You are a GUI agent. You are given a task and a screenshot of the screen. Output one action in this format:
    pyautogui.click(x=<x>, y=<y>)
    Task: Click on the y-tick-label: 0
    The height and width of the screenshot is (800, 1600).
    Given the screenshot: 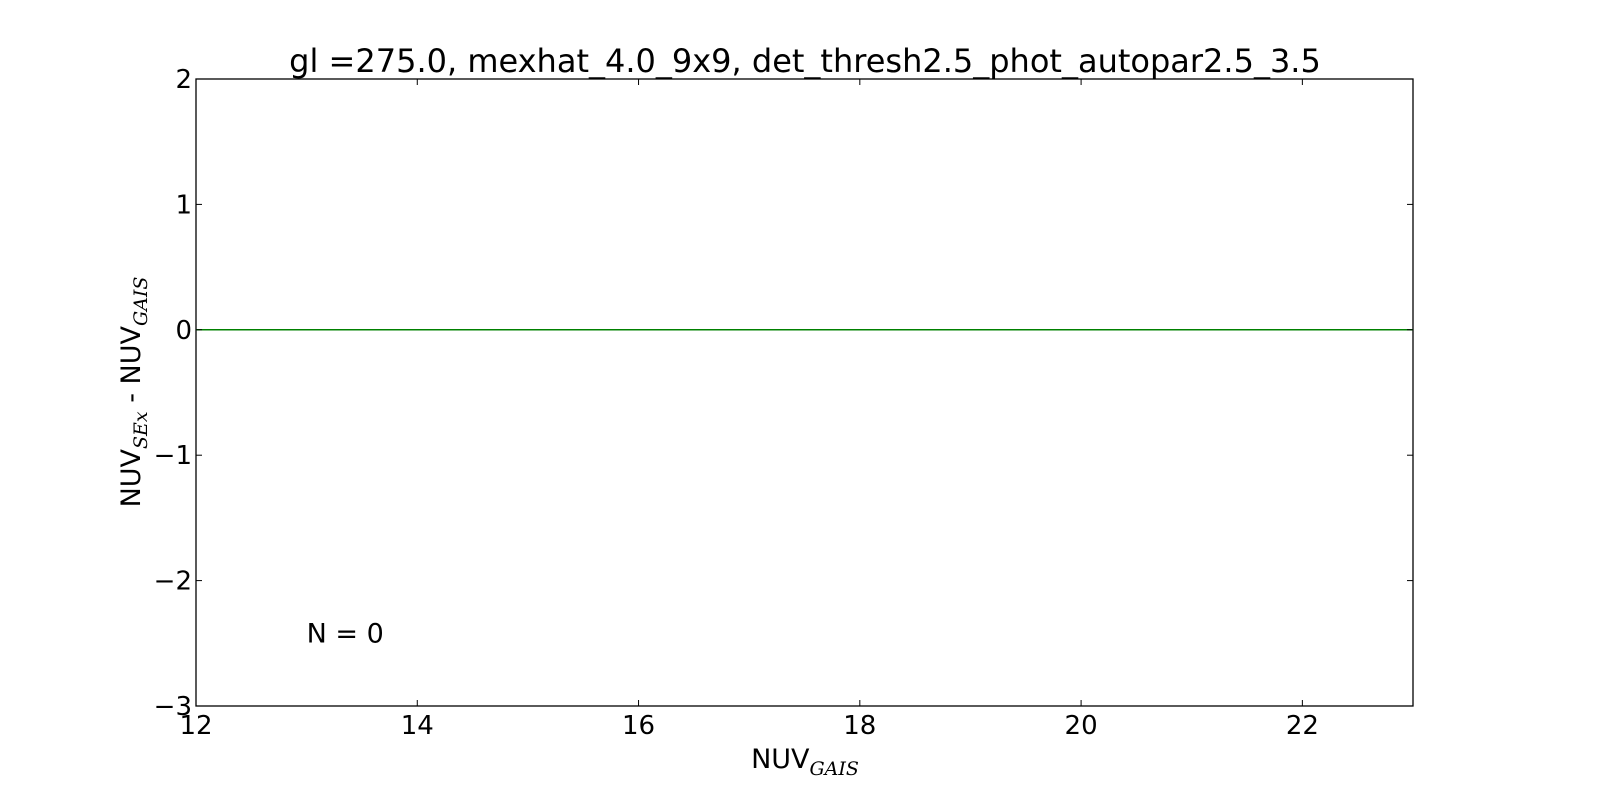 What is the action you would take?
    pyautogui.click(x=183, y=331)
    